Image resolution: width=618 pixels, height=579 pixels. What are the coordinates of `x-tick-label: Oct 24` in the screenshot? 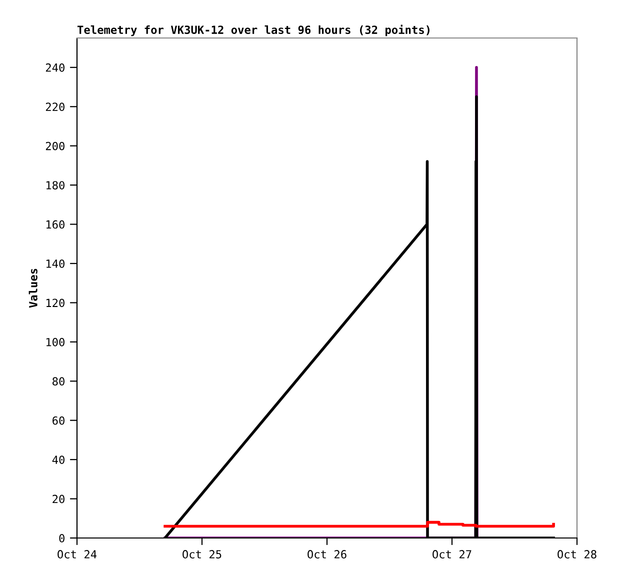 It's located at (77, 554).